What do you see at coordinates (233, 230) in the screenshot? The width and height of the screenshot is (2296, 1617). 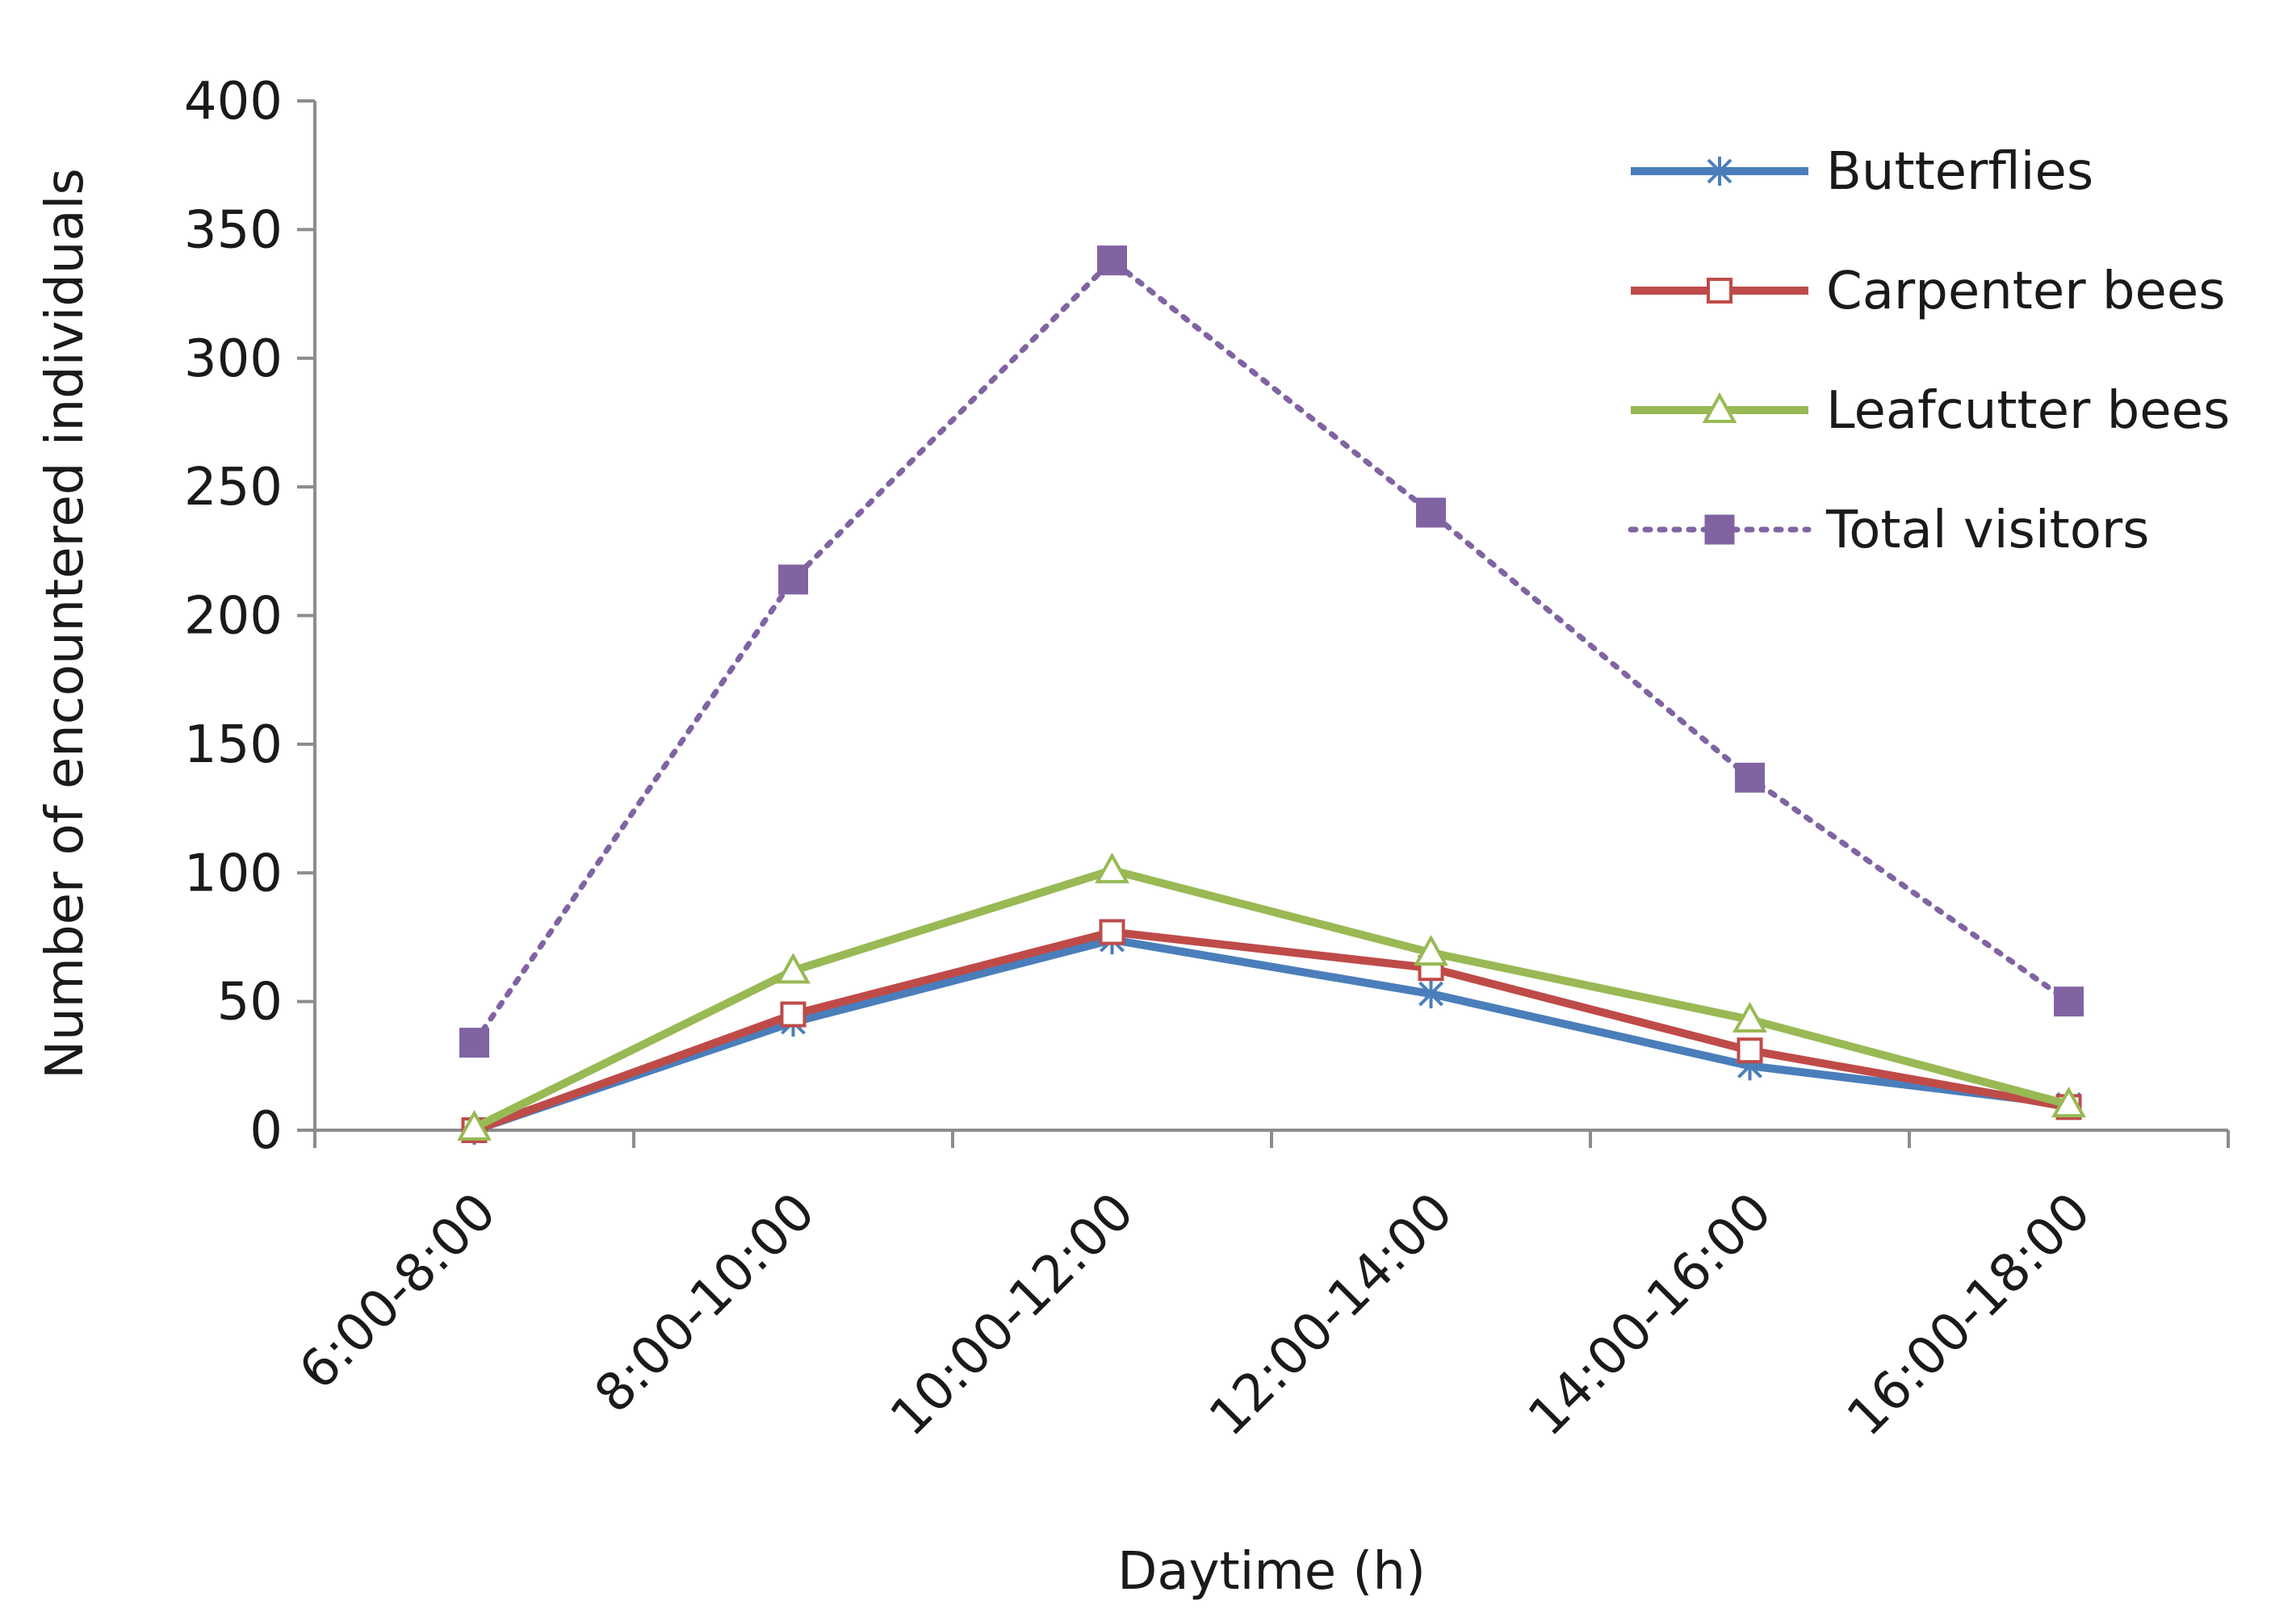 I see `y-tick-label: 350` at bounding box center [233, 230].